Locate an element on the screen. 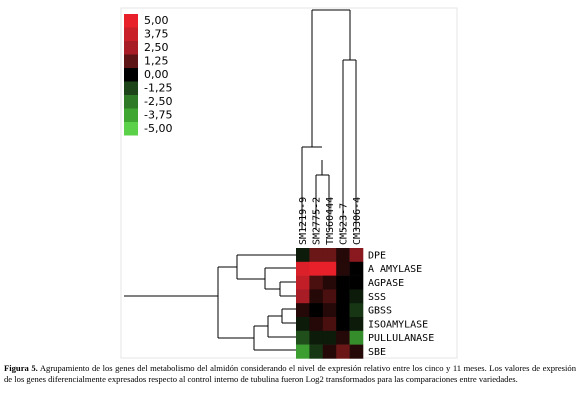  legend-label: 0,00 is located at coordinates (156, 74).